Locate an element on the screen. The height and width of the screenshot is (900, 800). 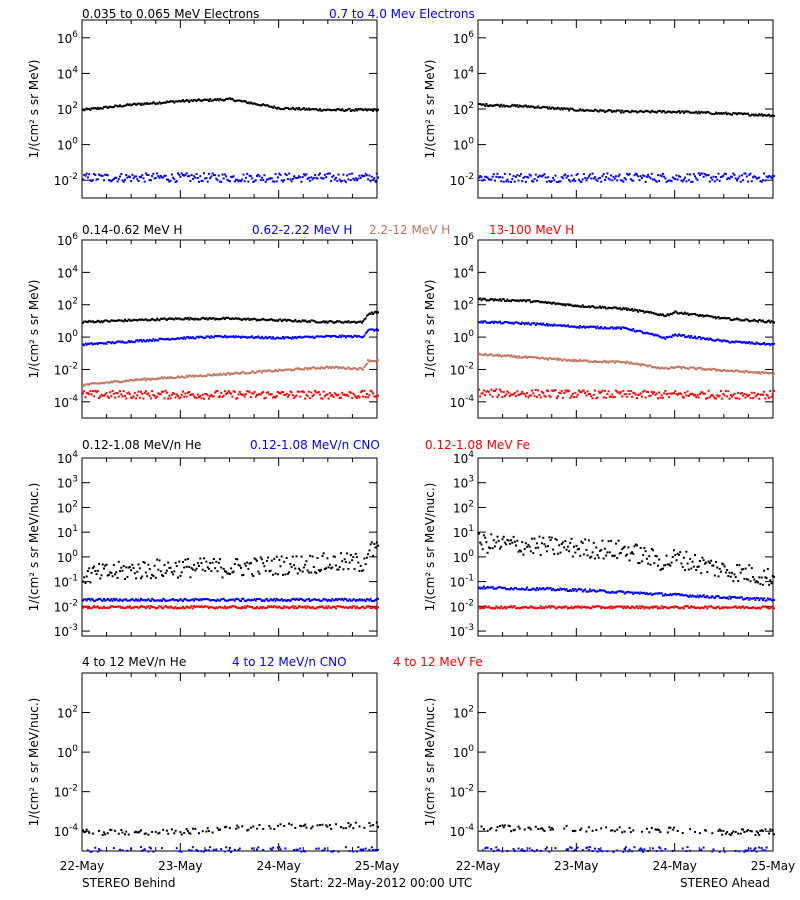
series-0-12-1-08-mev-fe is located at coordinates (626, 607).